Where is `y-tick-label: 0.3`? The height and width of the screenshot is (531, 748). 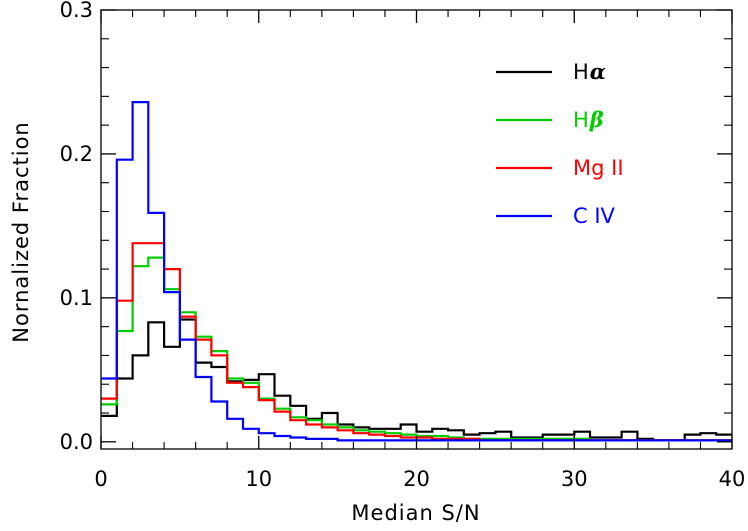
y-tick-label: 0.3 is located at coordinates (76, 11).